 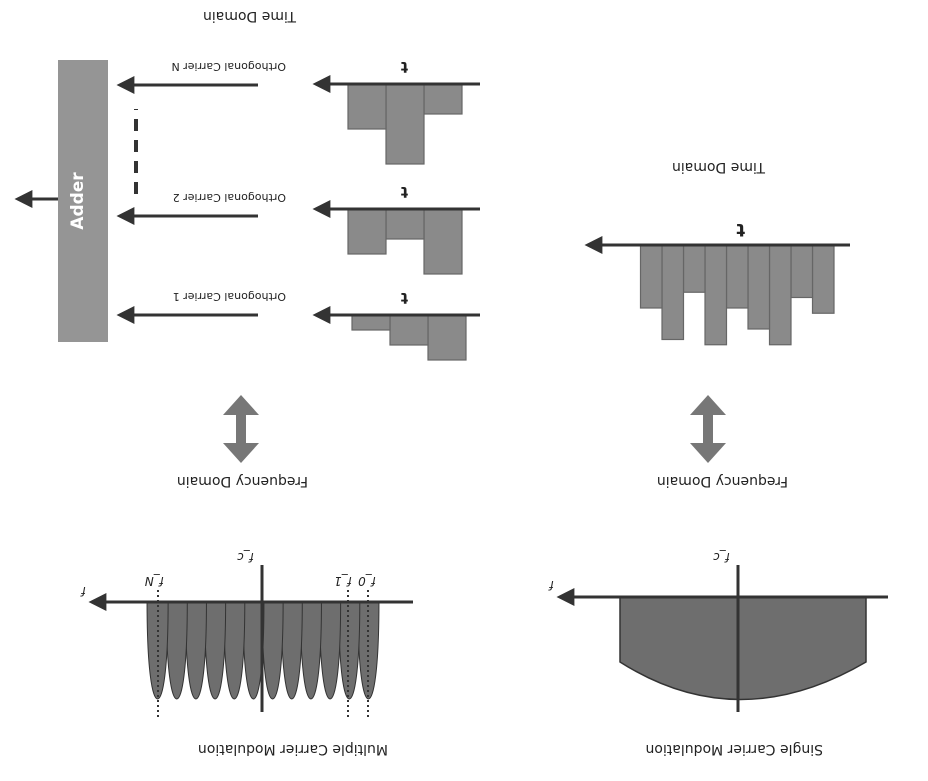 I want to click on single-carrier-time-domain-label: Time Domain, so click(x=719, y=167).